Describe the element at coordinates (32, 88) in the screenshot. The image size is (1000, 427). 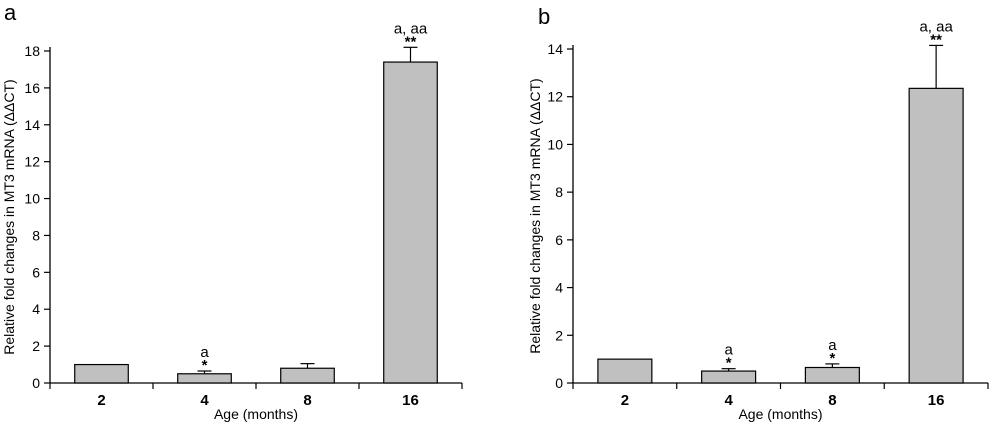
I see `y-tick-label: 16` at that location.